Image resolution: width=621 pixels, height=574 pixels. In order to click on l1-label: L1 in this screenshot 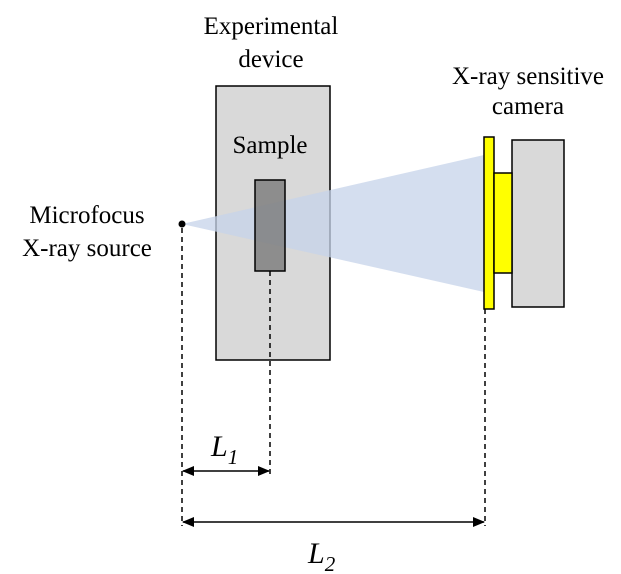, I will do `click(224, 449)`.